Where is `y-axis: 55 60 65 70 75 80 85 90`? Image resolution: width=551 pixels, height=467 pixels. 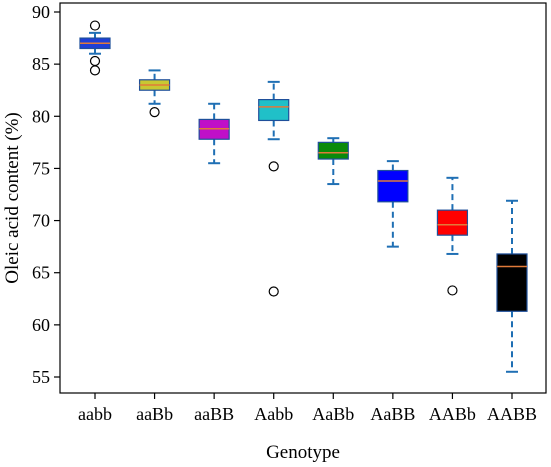 y-axis: 55 60 65 70 75 80 85 90 is located at coordinates (46, 194).